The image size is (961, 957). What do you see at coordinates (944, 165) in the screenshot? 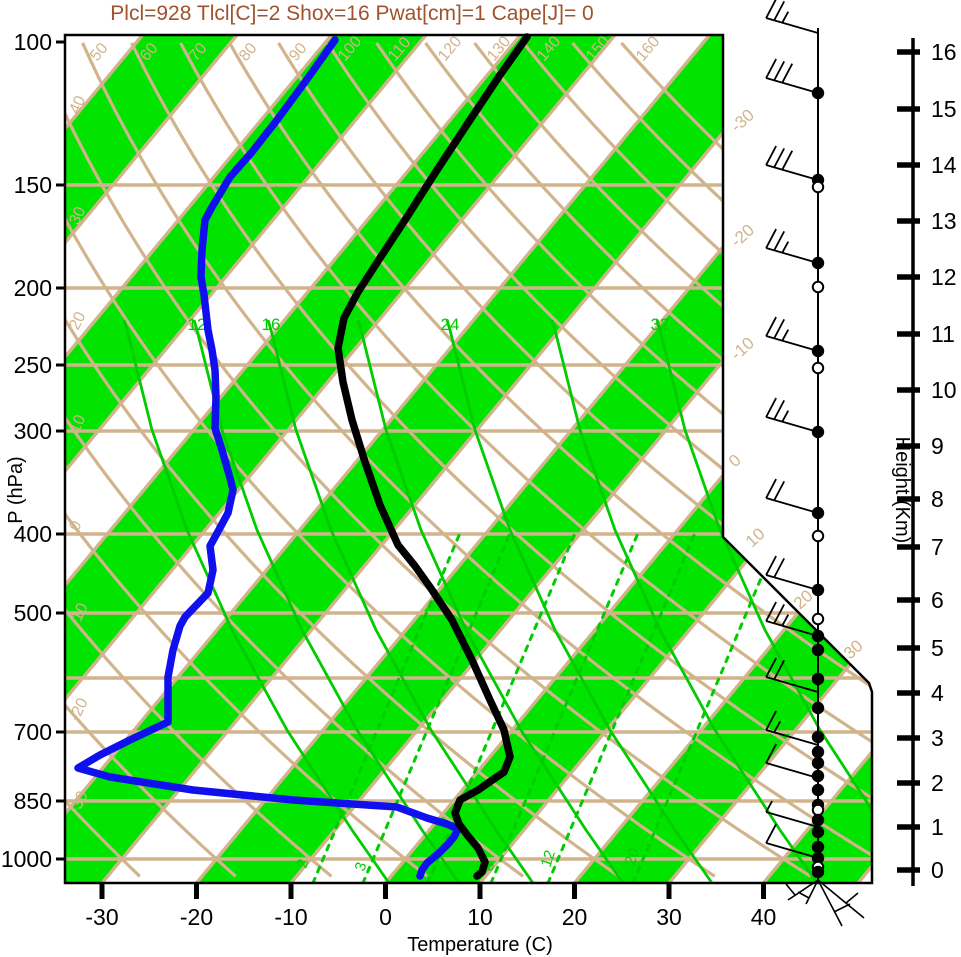
I see `height-tick-label: 14` at bounding box center [944, 165].